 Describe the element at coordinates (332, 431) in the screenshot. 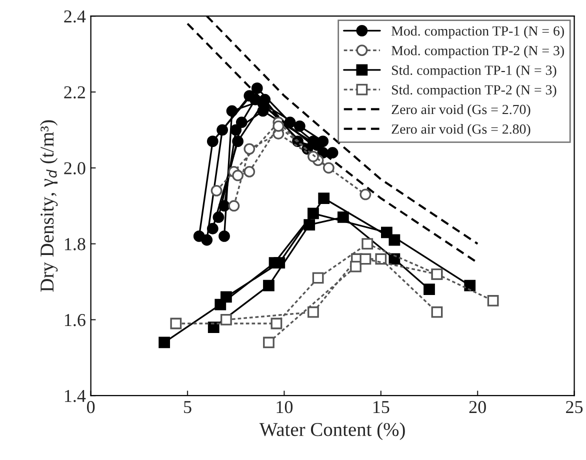

I see `x-axis-title: Water Content (%)` at that location.